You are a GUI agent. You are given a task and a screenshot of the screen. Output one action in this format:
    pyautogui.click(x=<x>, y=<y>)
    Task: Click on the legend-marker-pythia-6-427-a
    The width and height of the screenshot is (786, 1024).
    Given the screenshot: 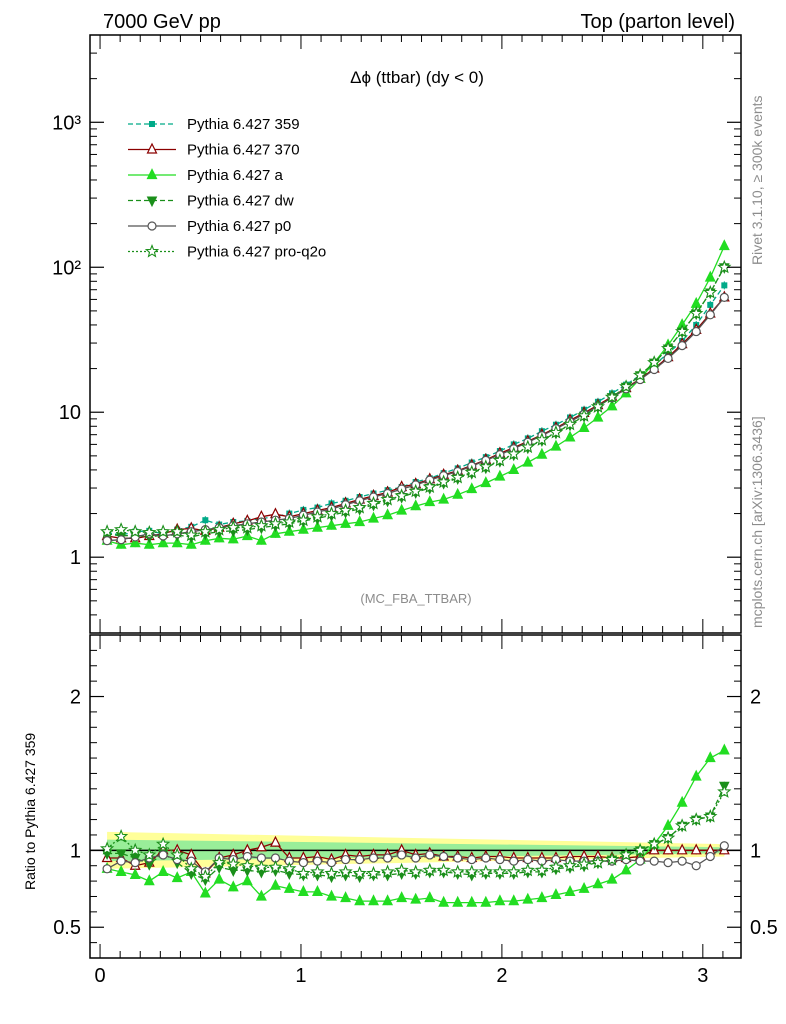 What is the action you would take?
    pyautogui.click(x=152, y=174)
    